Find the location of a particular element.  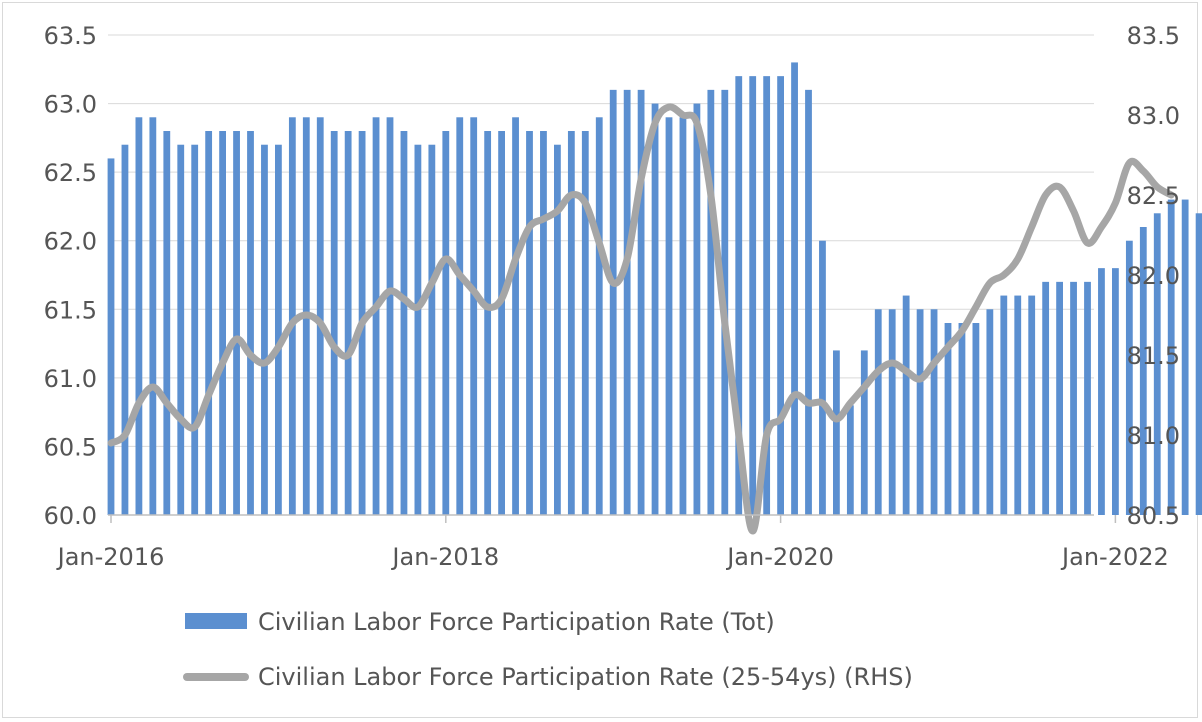

y-right-tick-label: 81.5 is located at coordinates (1153, 356).